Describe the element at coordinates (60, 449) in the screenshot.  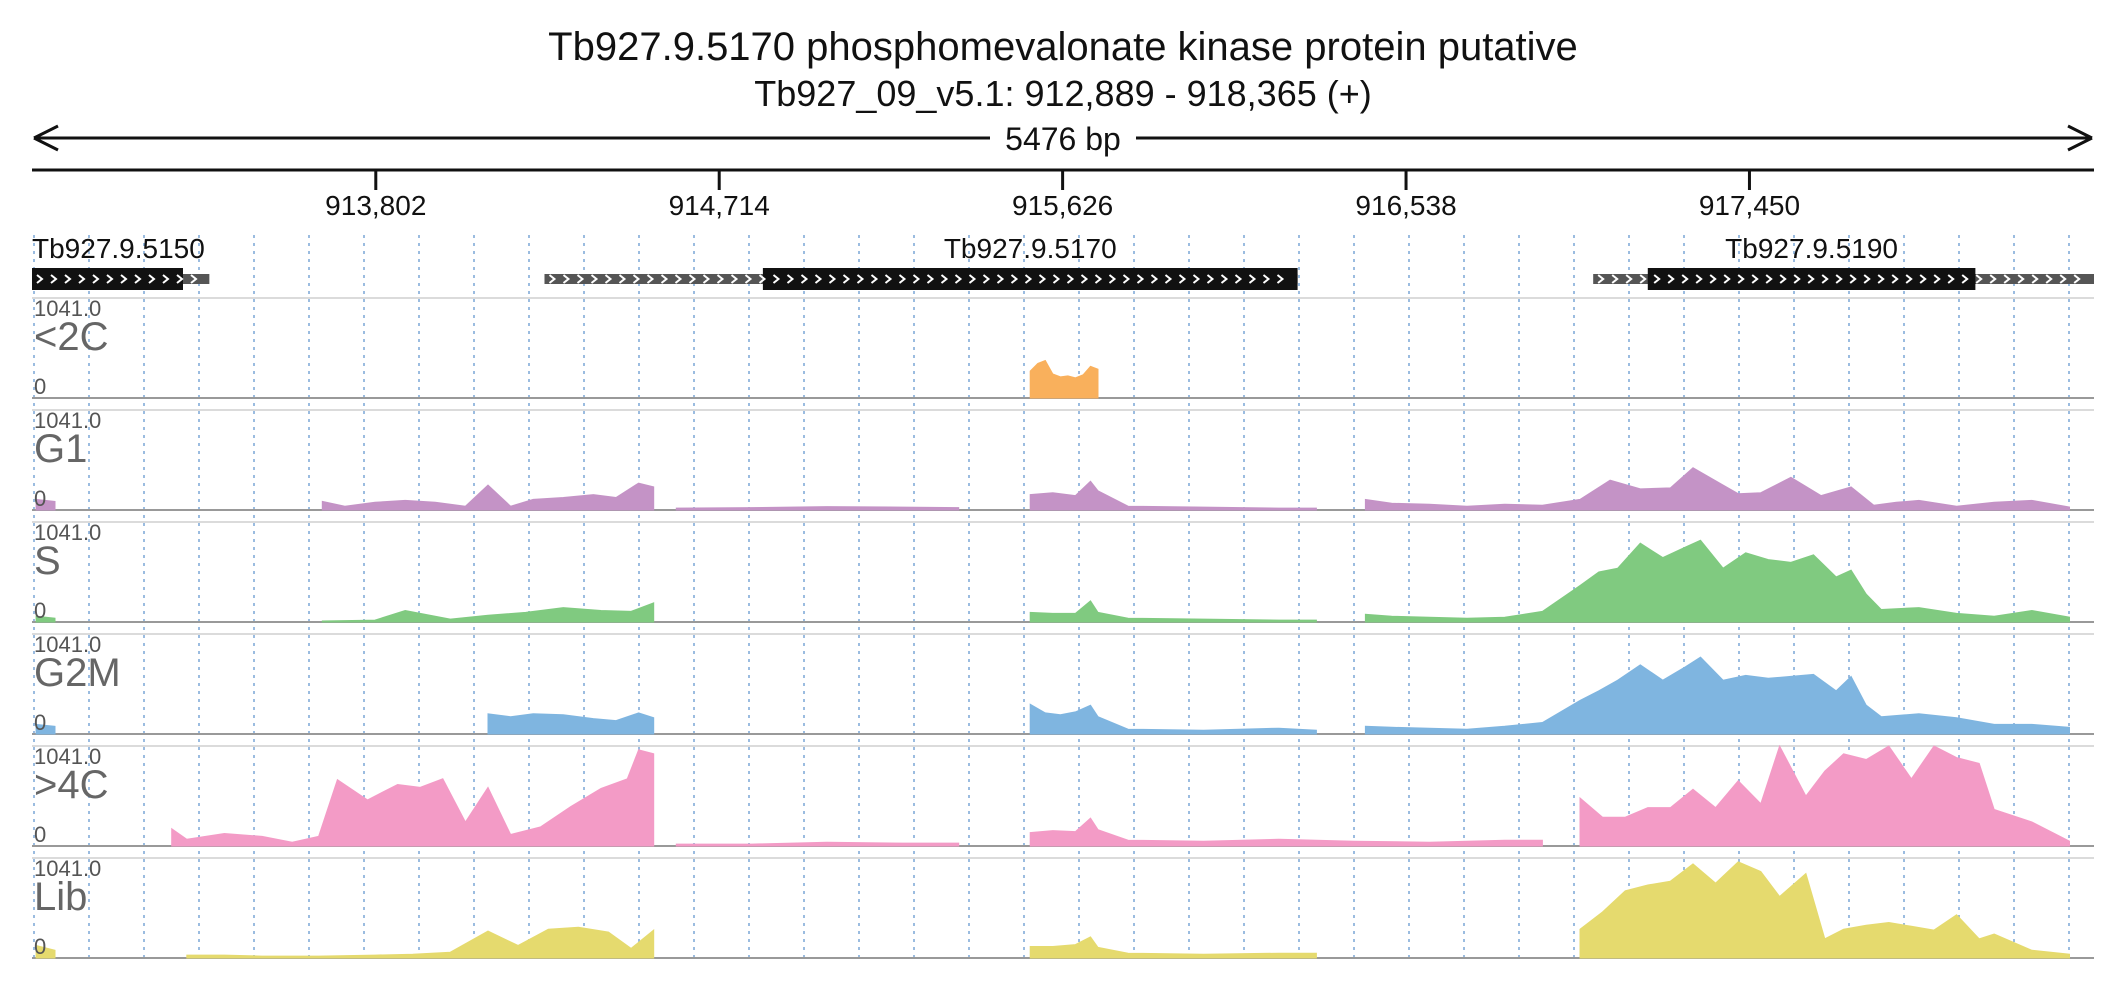
I see `track-name: G1` at that location.